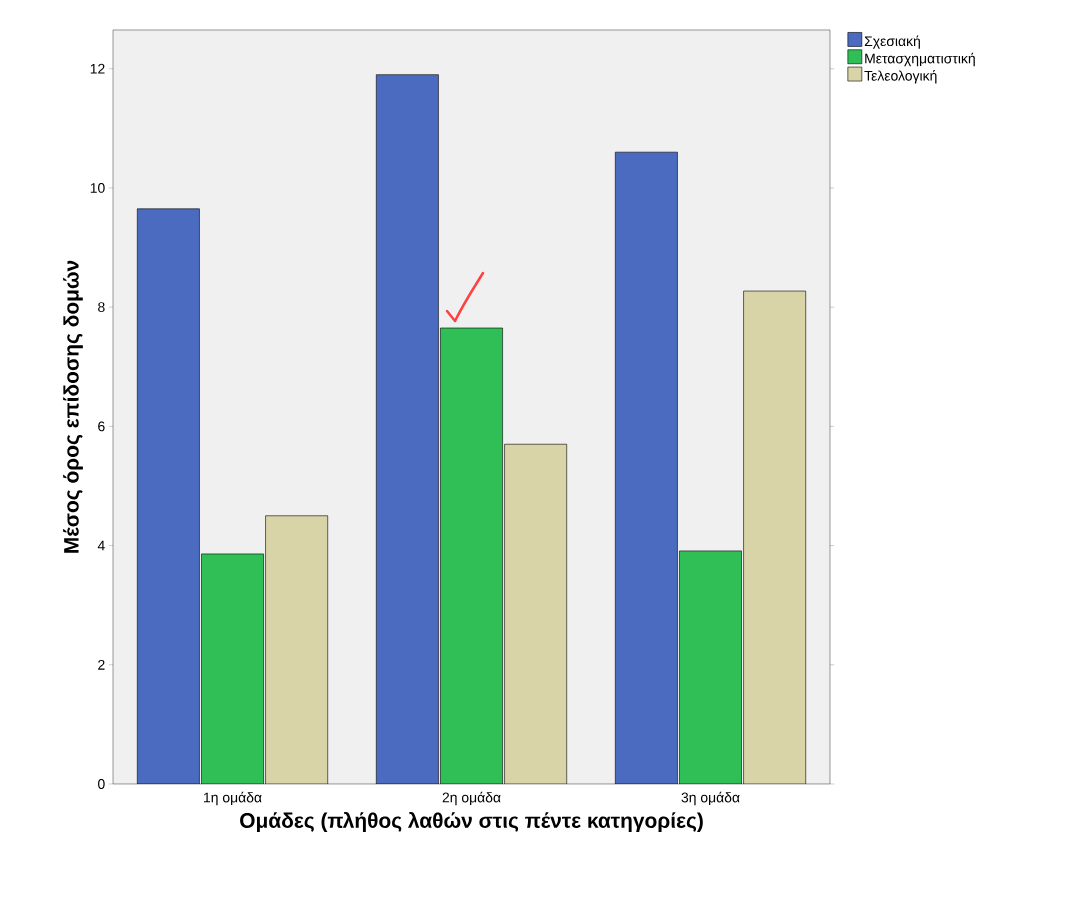 This screenshot has height=901, width=1074. Describe the element at coordinates (233, 798) in the screenshot. I see `x-tick-label: 1η ομάδα` at that location.